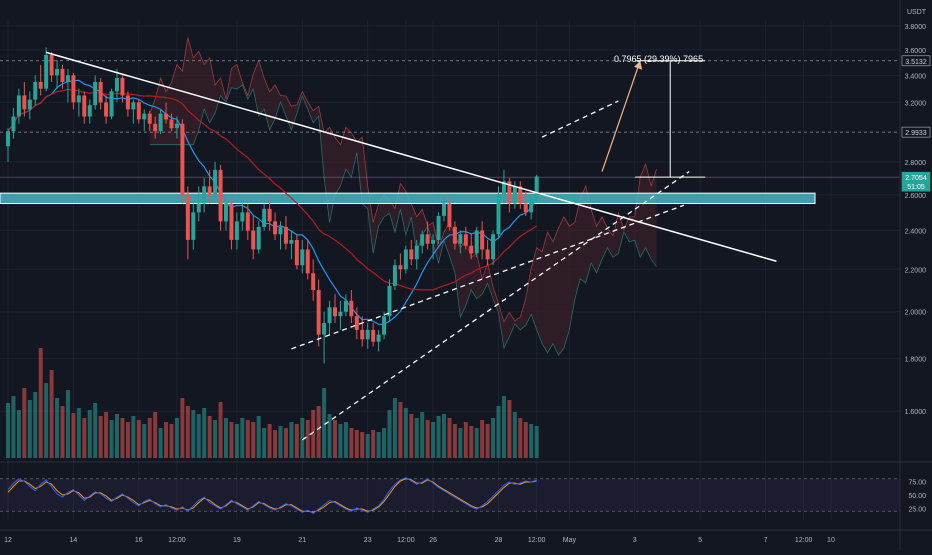 This screenshot has width=932, height=555. What do you see at coordinates (917, 12) in the screenshot?
I see `currency-label: USDT` at bounding box center [917, 12].